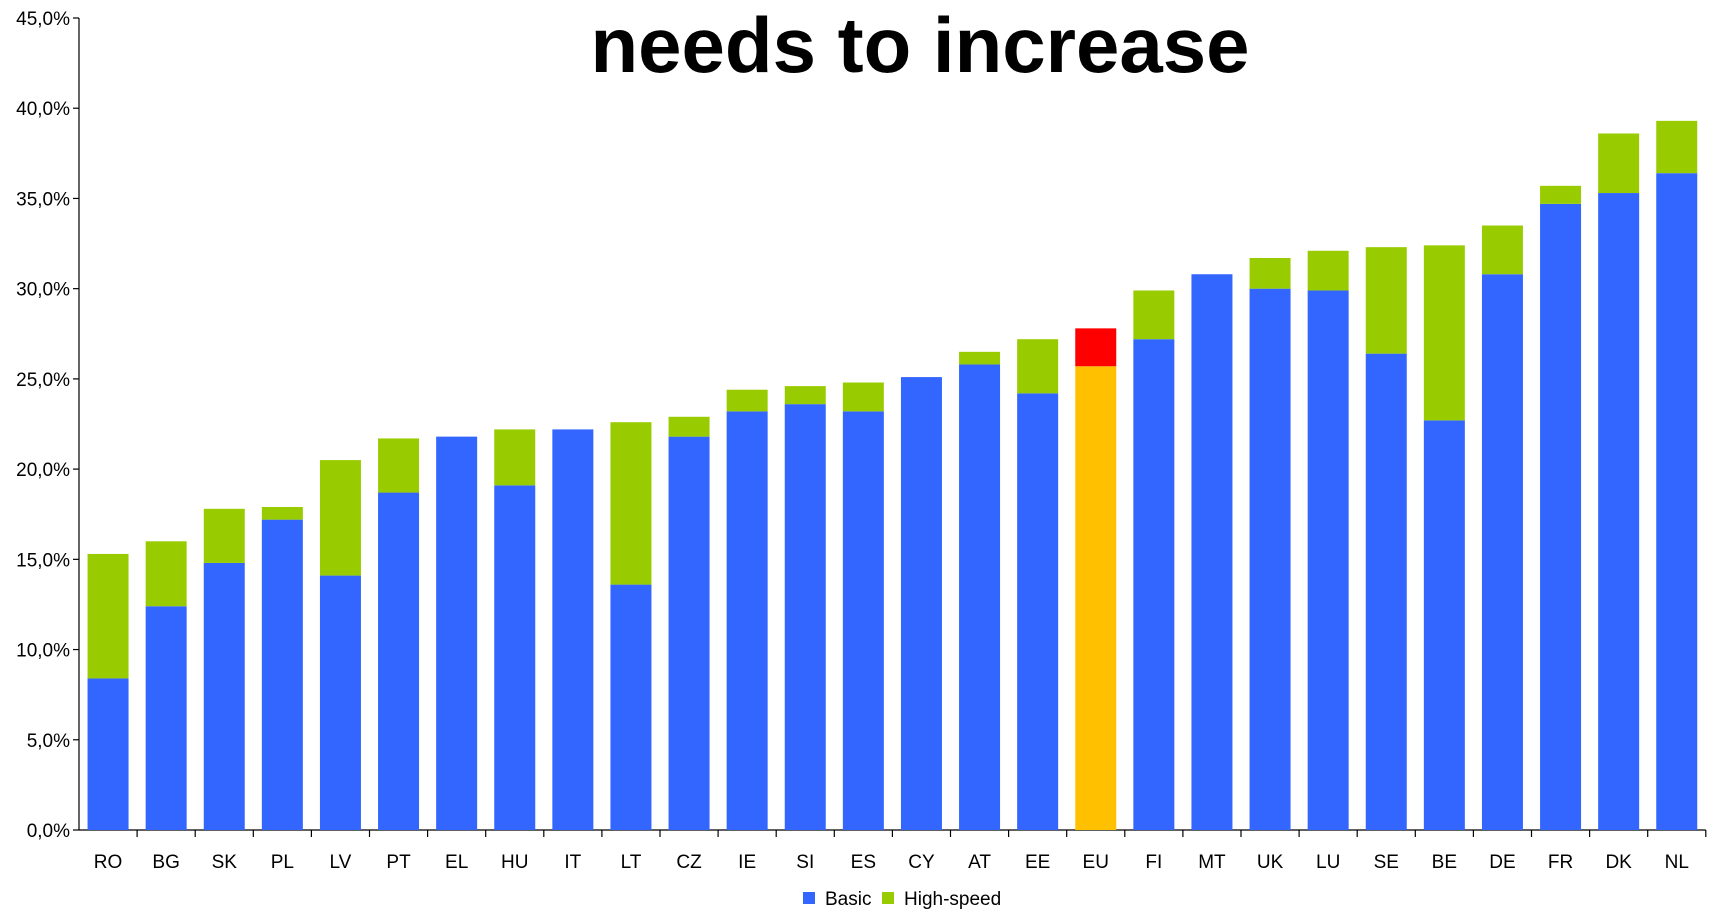  Describe the element at coordinates (1386, 862) in the screenshot. I see `x-tick-label-se: SE` at that location.